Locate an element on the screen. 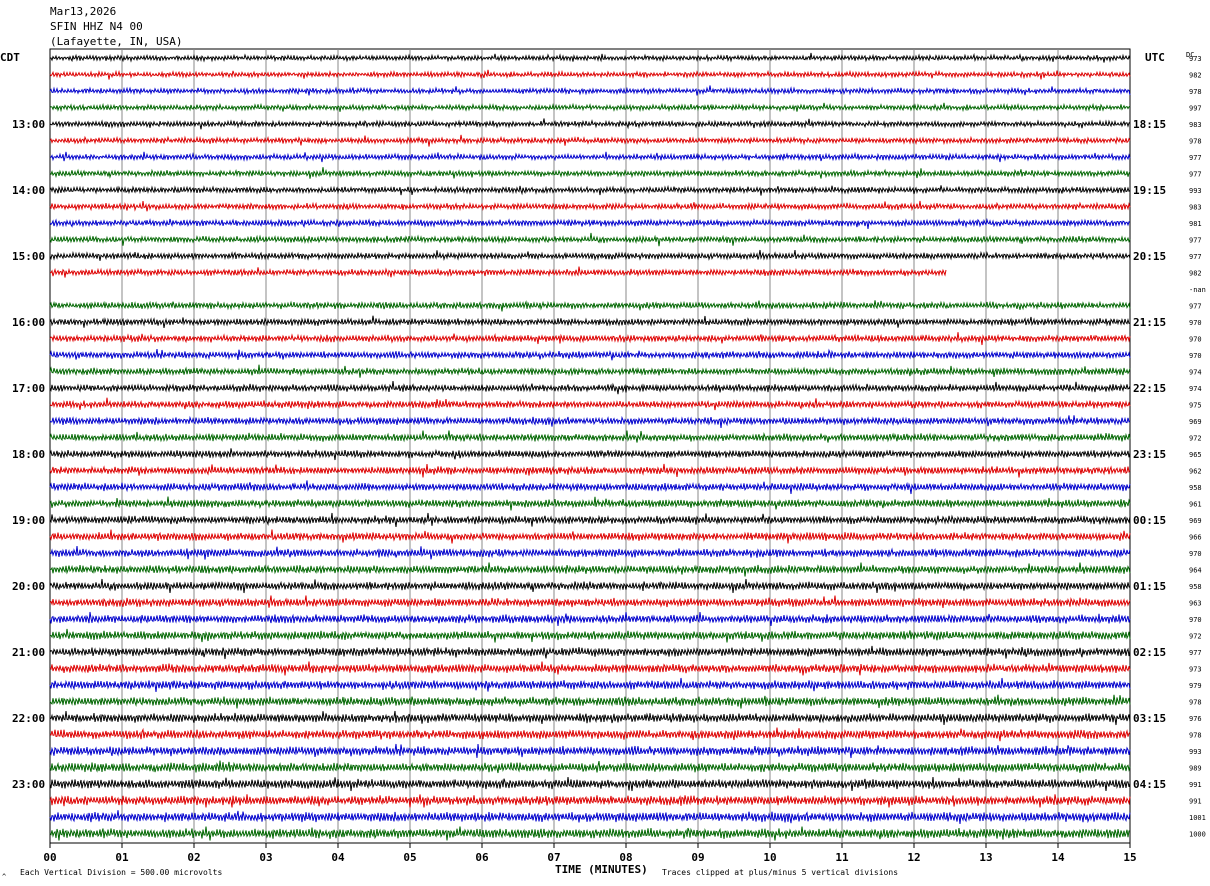 Image resolution: width=1210 pixels, height=886 pixels. utc-hour-label: 23:15 is located at coordinates (1149, 454).